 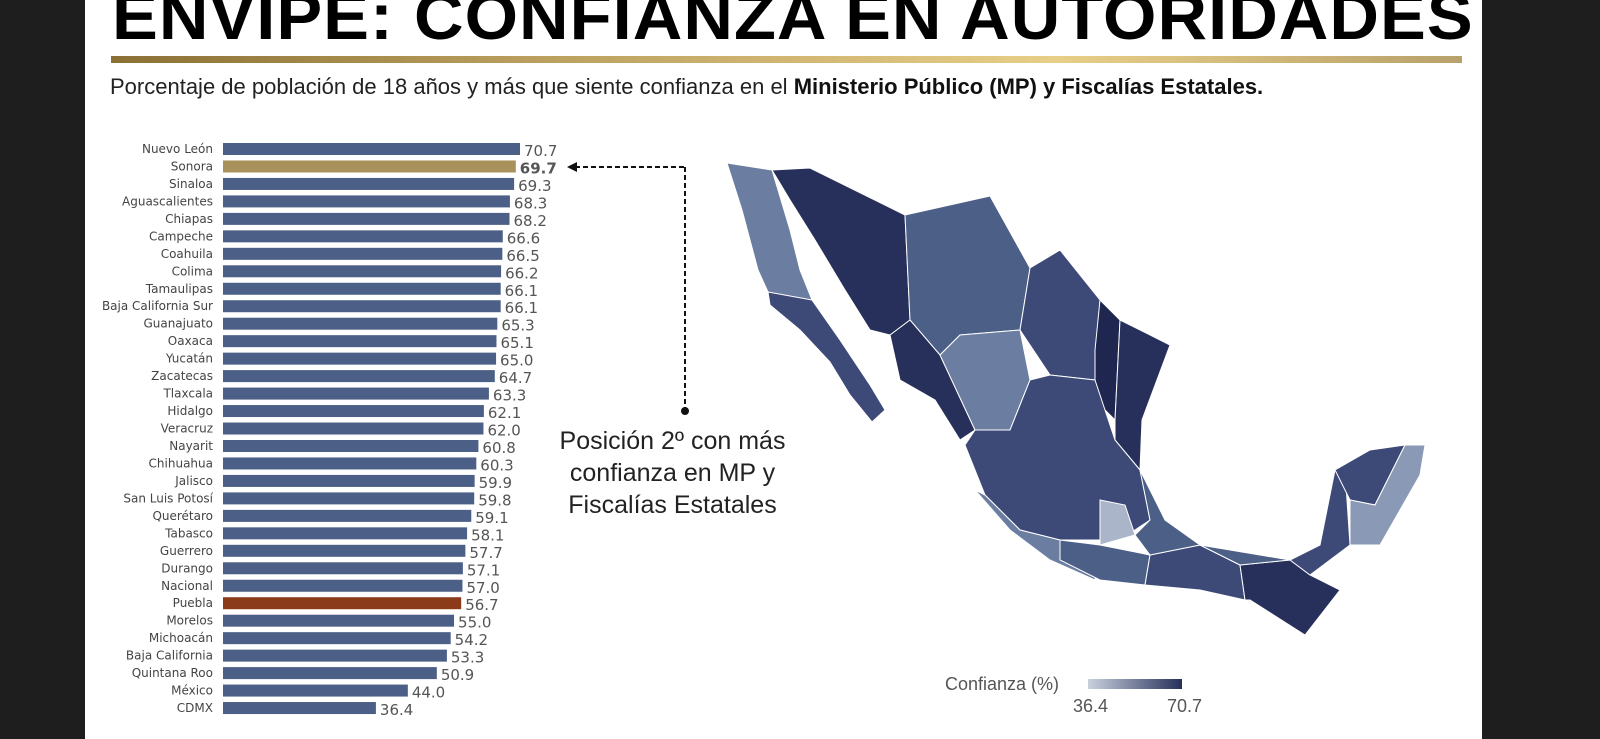 What do you see at coordinates (192, 271) in the screenshot?
I see `bar-label: Colima` at bounding box center [192, 271].